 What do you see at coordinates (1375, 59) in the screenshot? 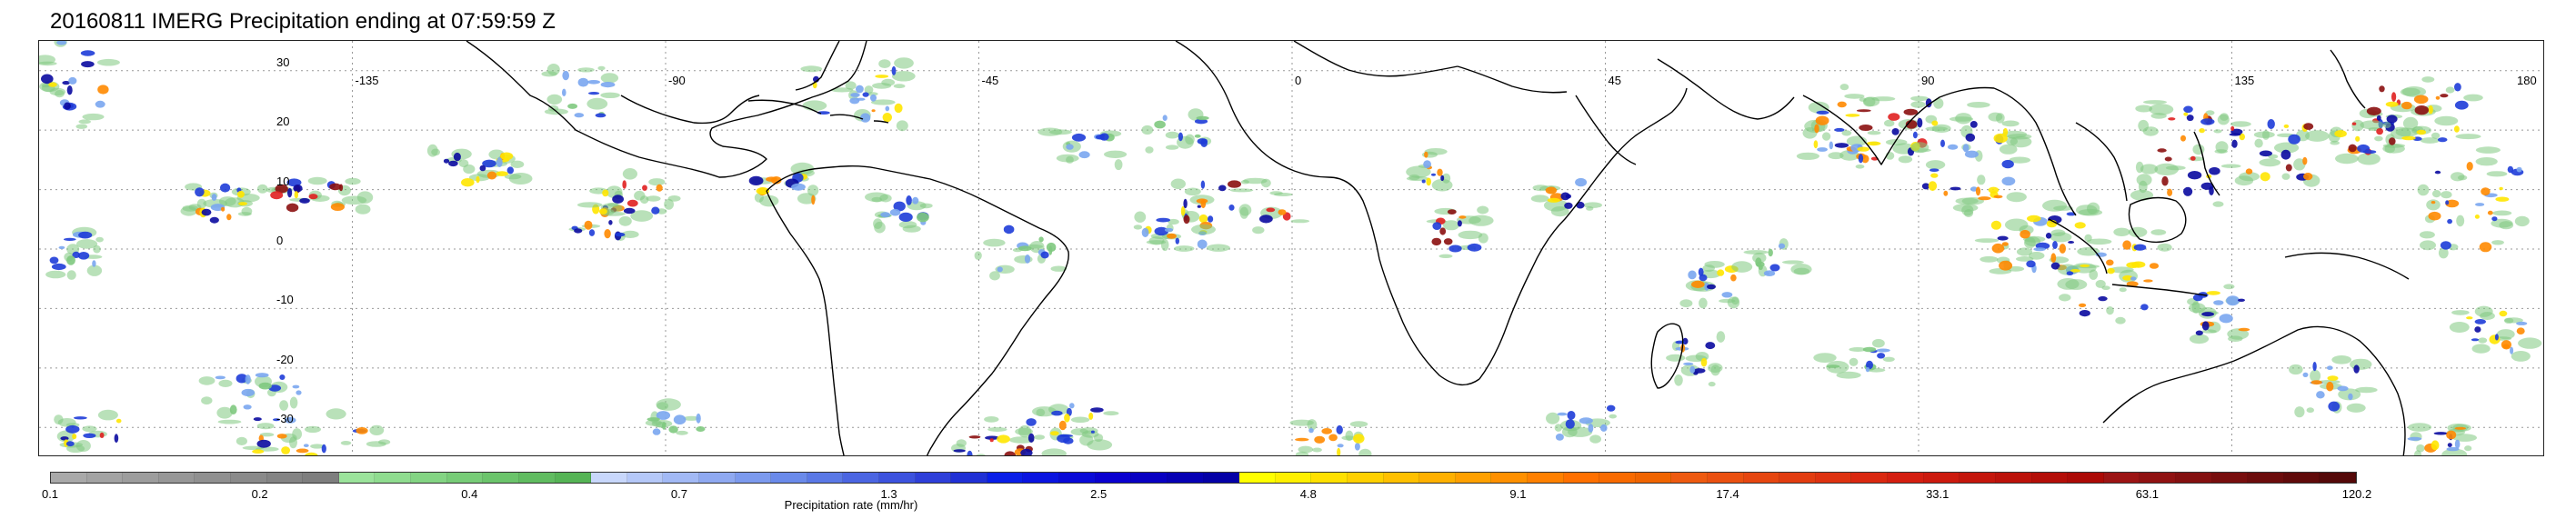
I see `coastline-europe` at bounding box center [1375, 59].